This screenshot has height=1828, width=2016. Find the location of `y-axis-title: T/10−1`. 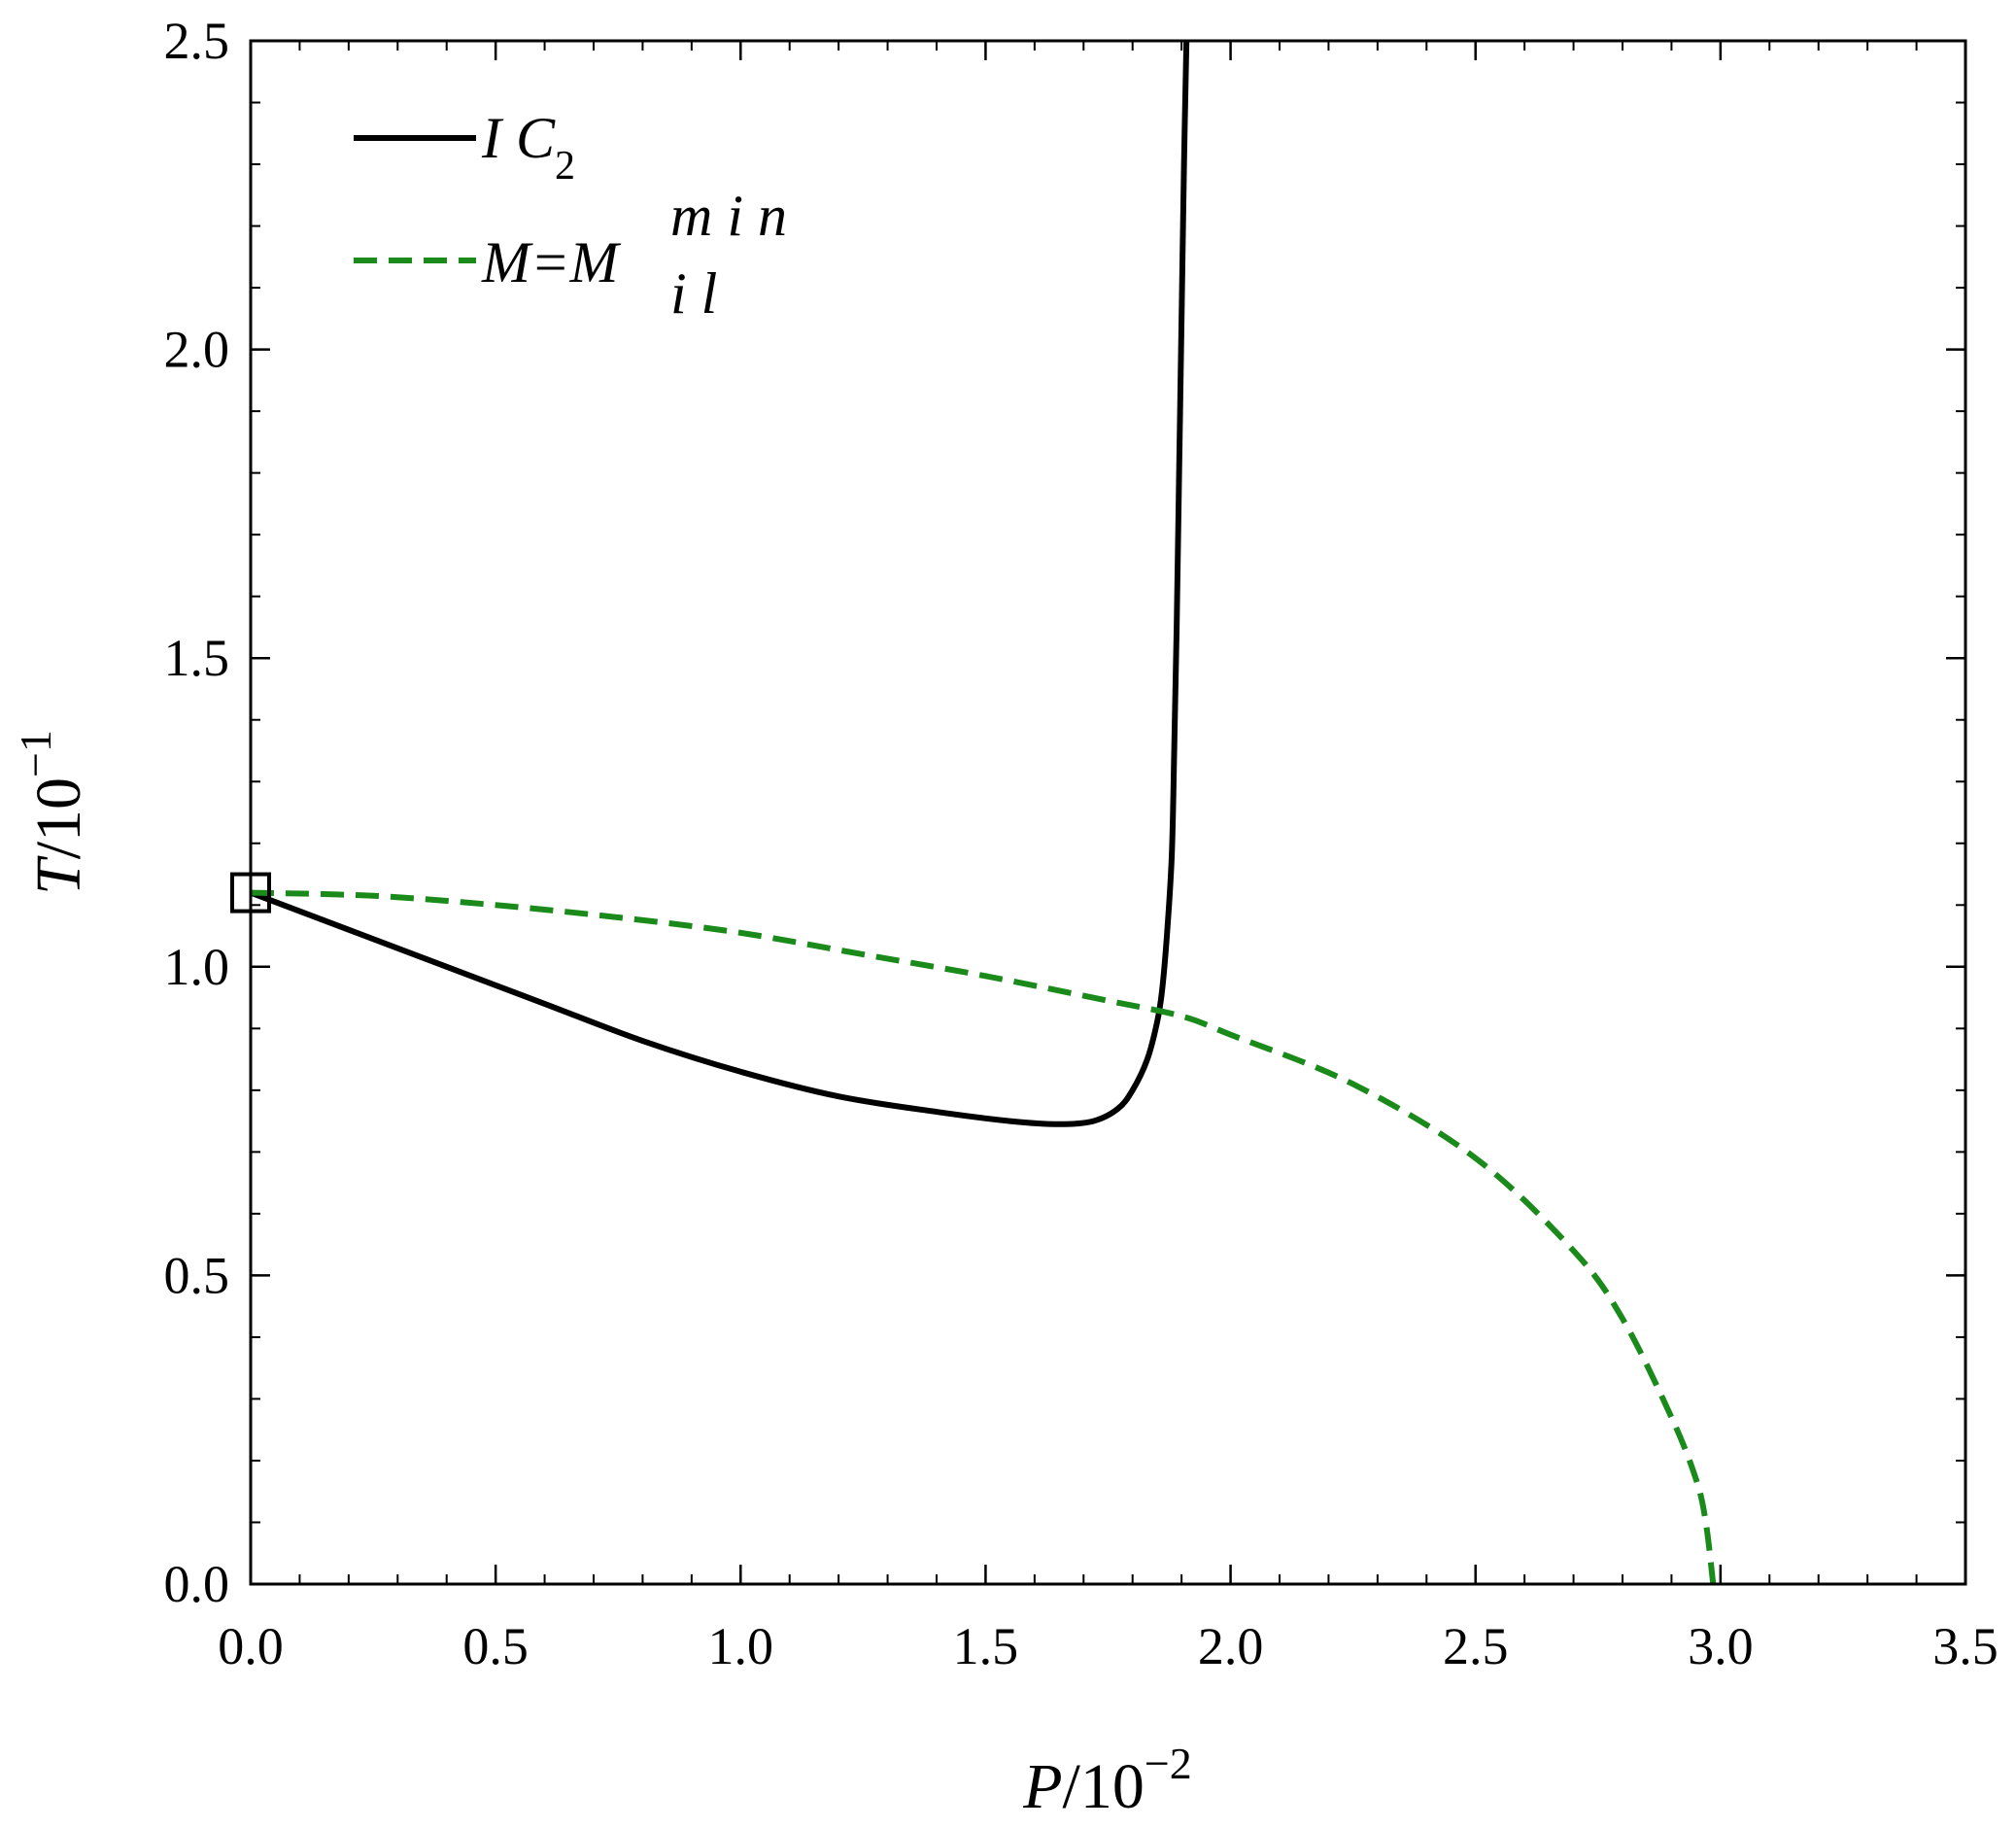

y-axis-title: T/10−1 is located at coordinates (53, 812).